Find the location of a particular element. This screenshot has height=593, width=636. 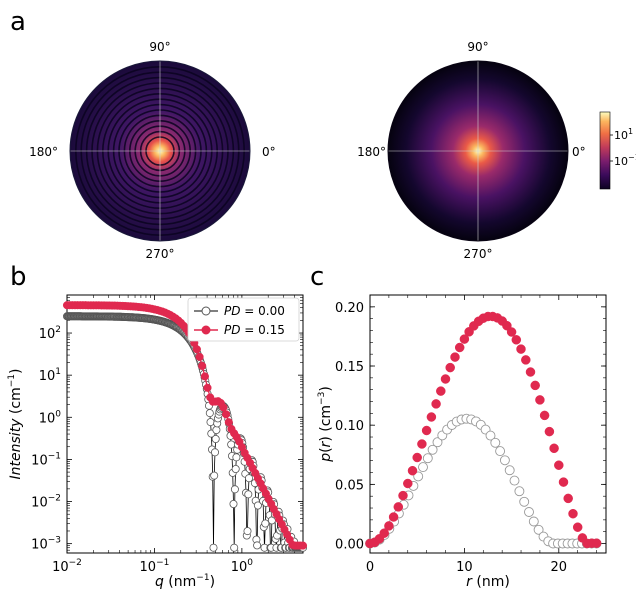

panel-b-xtick-label: 10⁻² is located at coordinates (67, 566).